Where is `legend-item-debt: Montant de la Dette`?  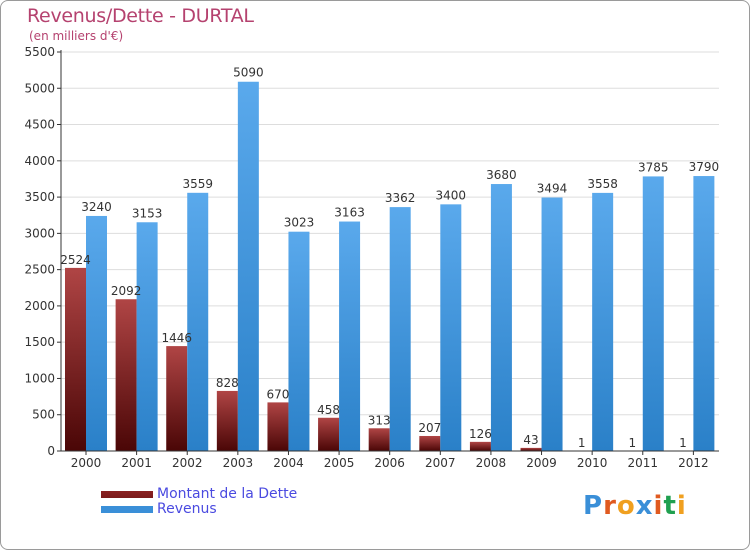
legend-item-debt: Montant de la Dette is located at coordinates (199, 494).